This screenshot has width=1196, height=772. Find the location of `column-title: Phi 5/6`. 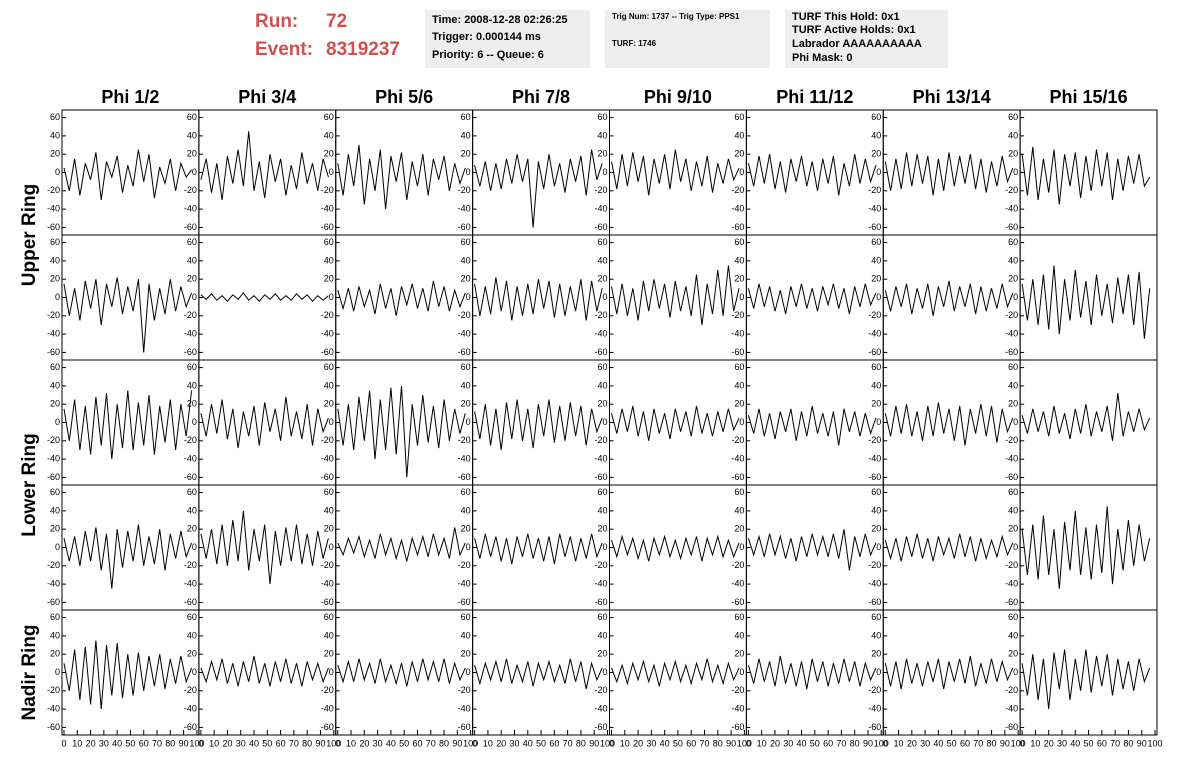

column-title: Phi 5/6 is located at coordinates (404, 97).